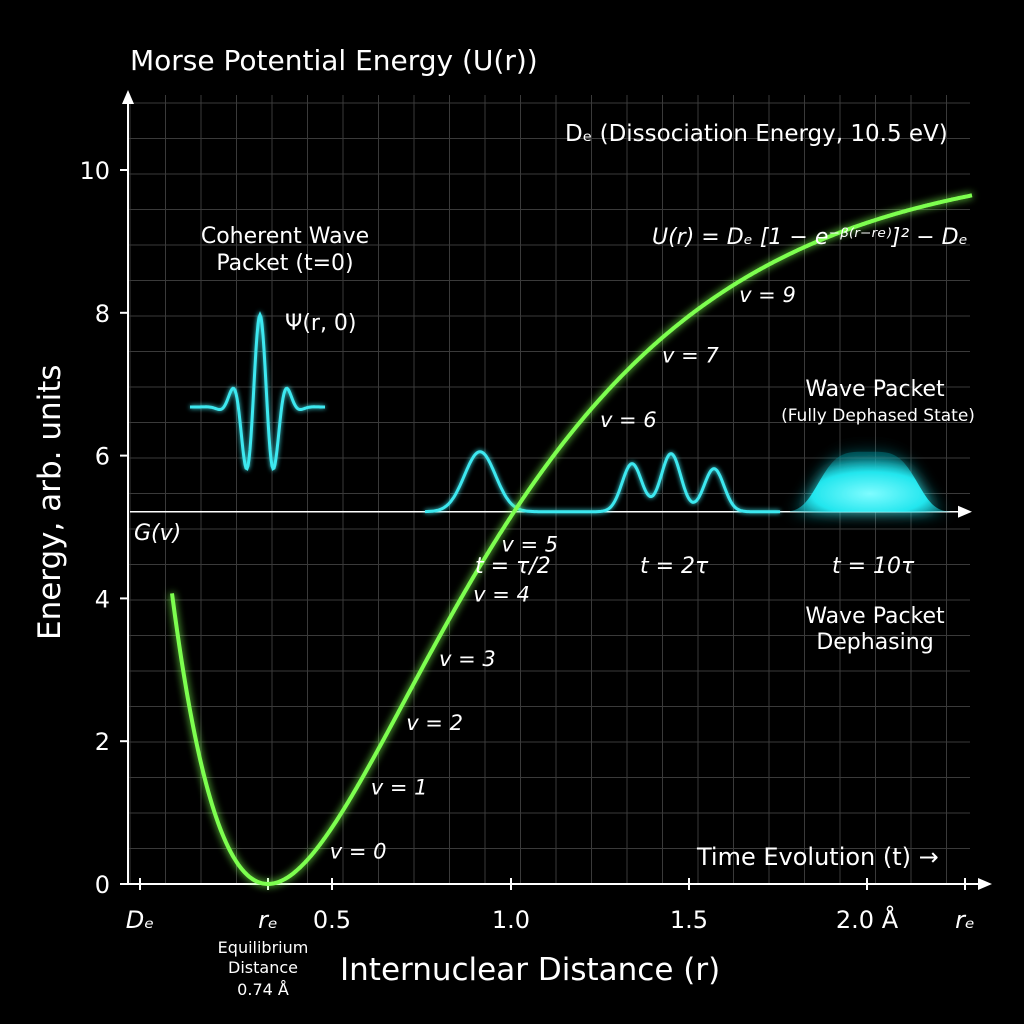 This screenshot has height=1024, width=1024. What do you see at coordinates (875, 389) in the screenshot?
I see `wave-packet-title: Wave Packet` at bounding box center [875, 389].